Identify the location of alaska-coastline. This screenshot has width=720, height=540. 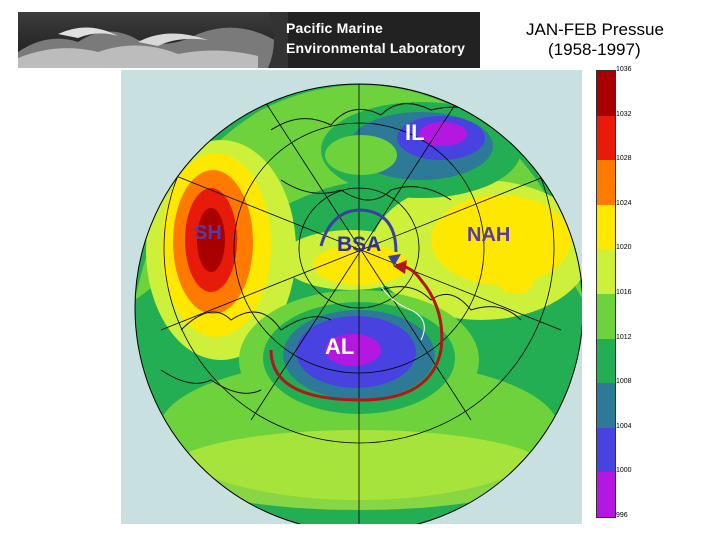
(402, 313).